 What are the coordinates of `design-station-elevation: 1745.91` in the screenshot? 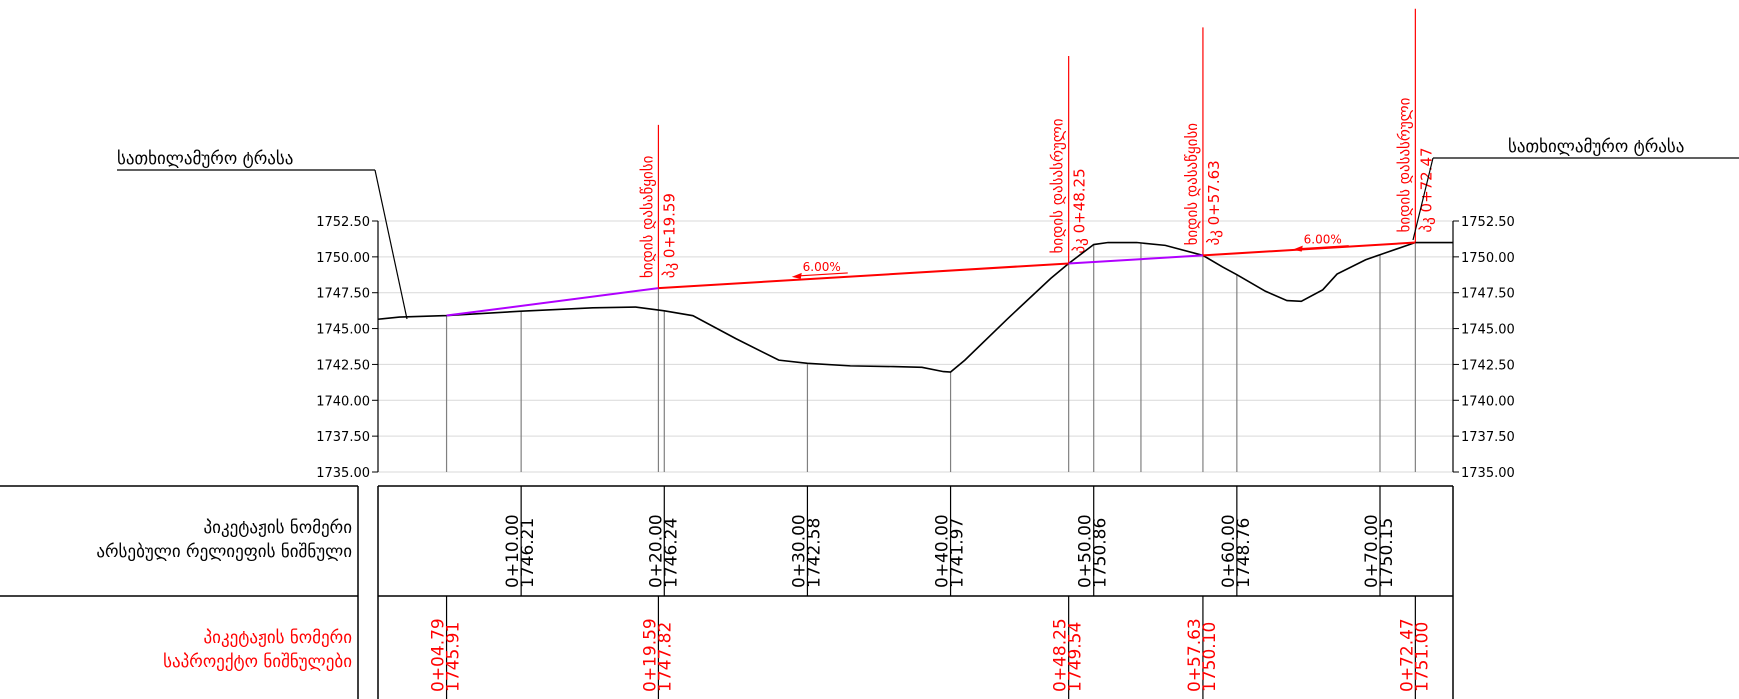 It's located at (454, 657).